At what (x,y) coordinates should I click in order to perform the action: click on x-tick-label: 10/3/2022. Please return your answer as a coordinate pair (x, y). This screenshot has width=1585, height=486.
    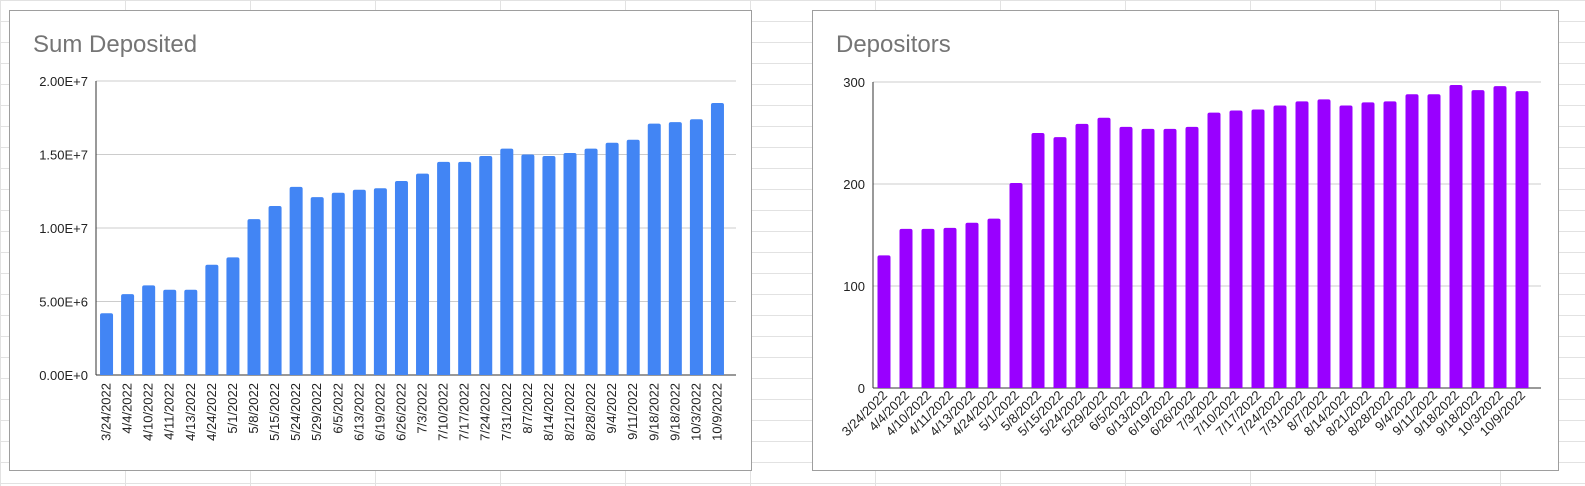
    Looking at the image, I should click on (695, 412).